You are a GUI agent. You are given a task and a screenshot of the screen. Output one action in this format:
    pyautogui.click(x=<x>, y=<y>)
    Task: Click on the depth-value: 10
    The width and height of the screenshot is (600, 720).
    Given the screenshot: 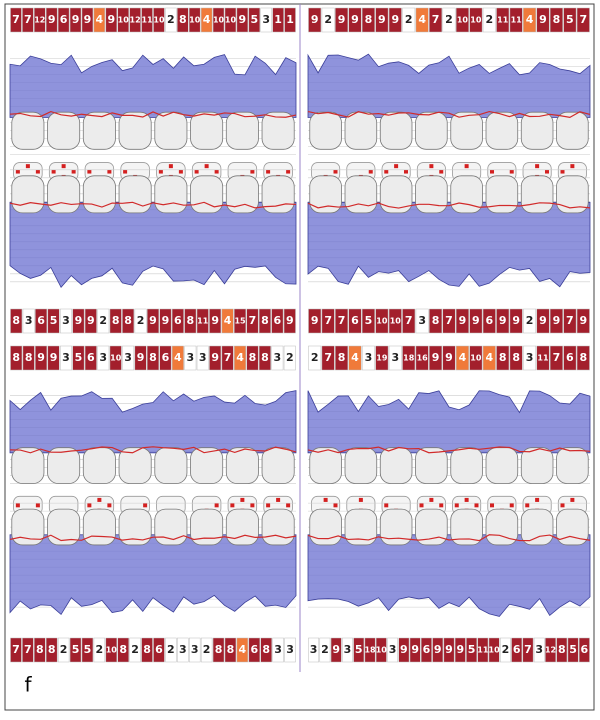 What is the action you would take?
    pyautogui.click(x=382, y=650)
    